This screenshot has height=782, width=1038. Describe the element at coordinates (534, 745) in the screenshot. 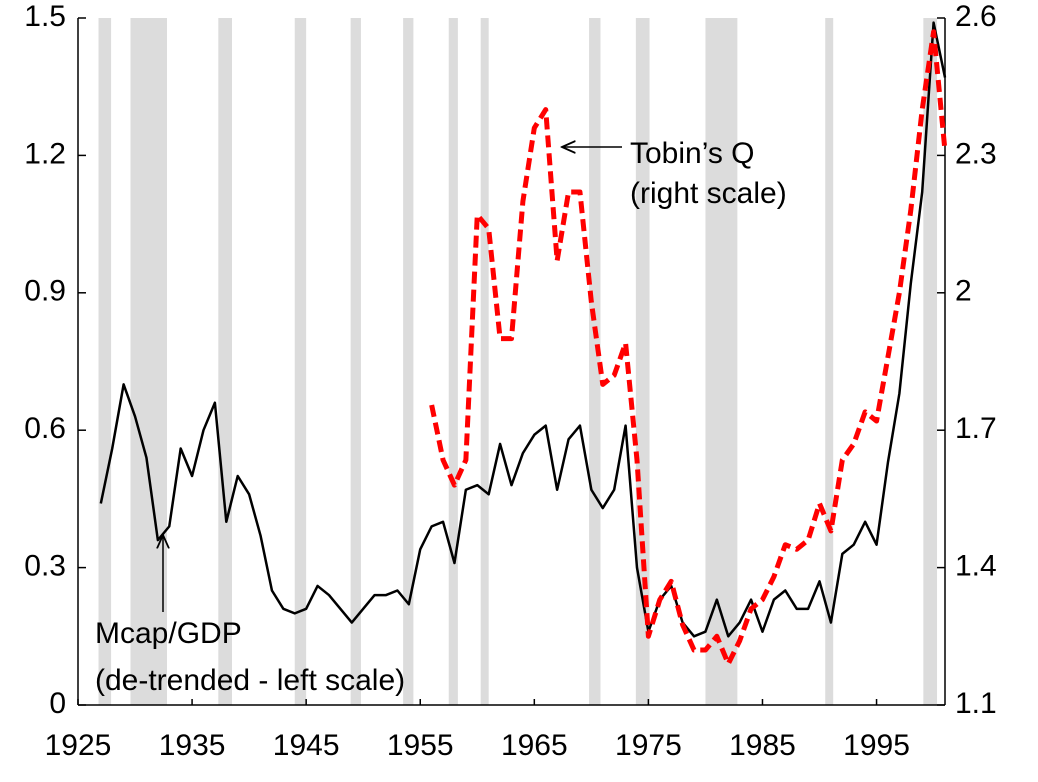

I see `x-tick-label: 1965` at that location.